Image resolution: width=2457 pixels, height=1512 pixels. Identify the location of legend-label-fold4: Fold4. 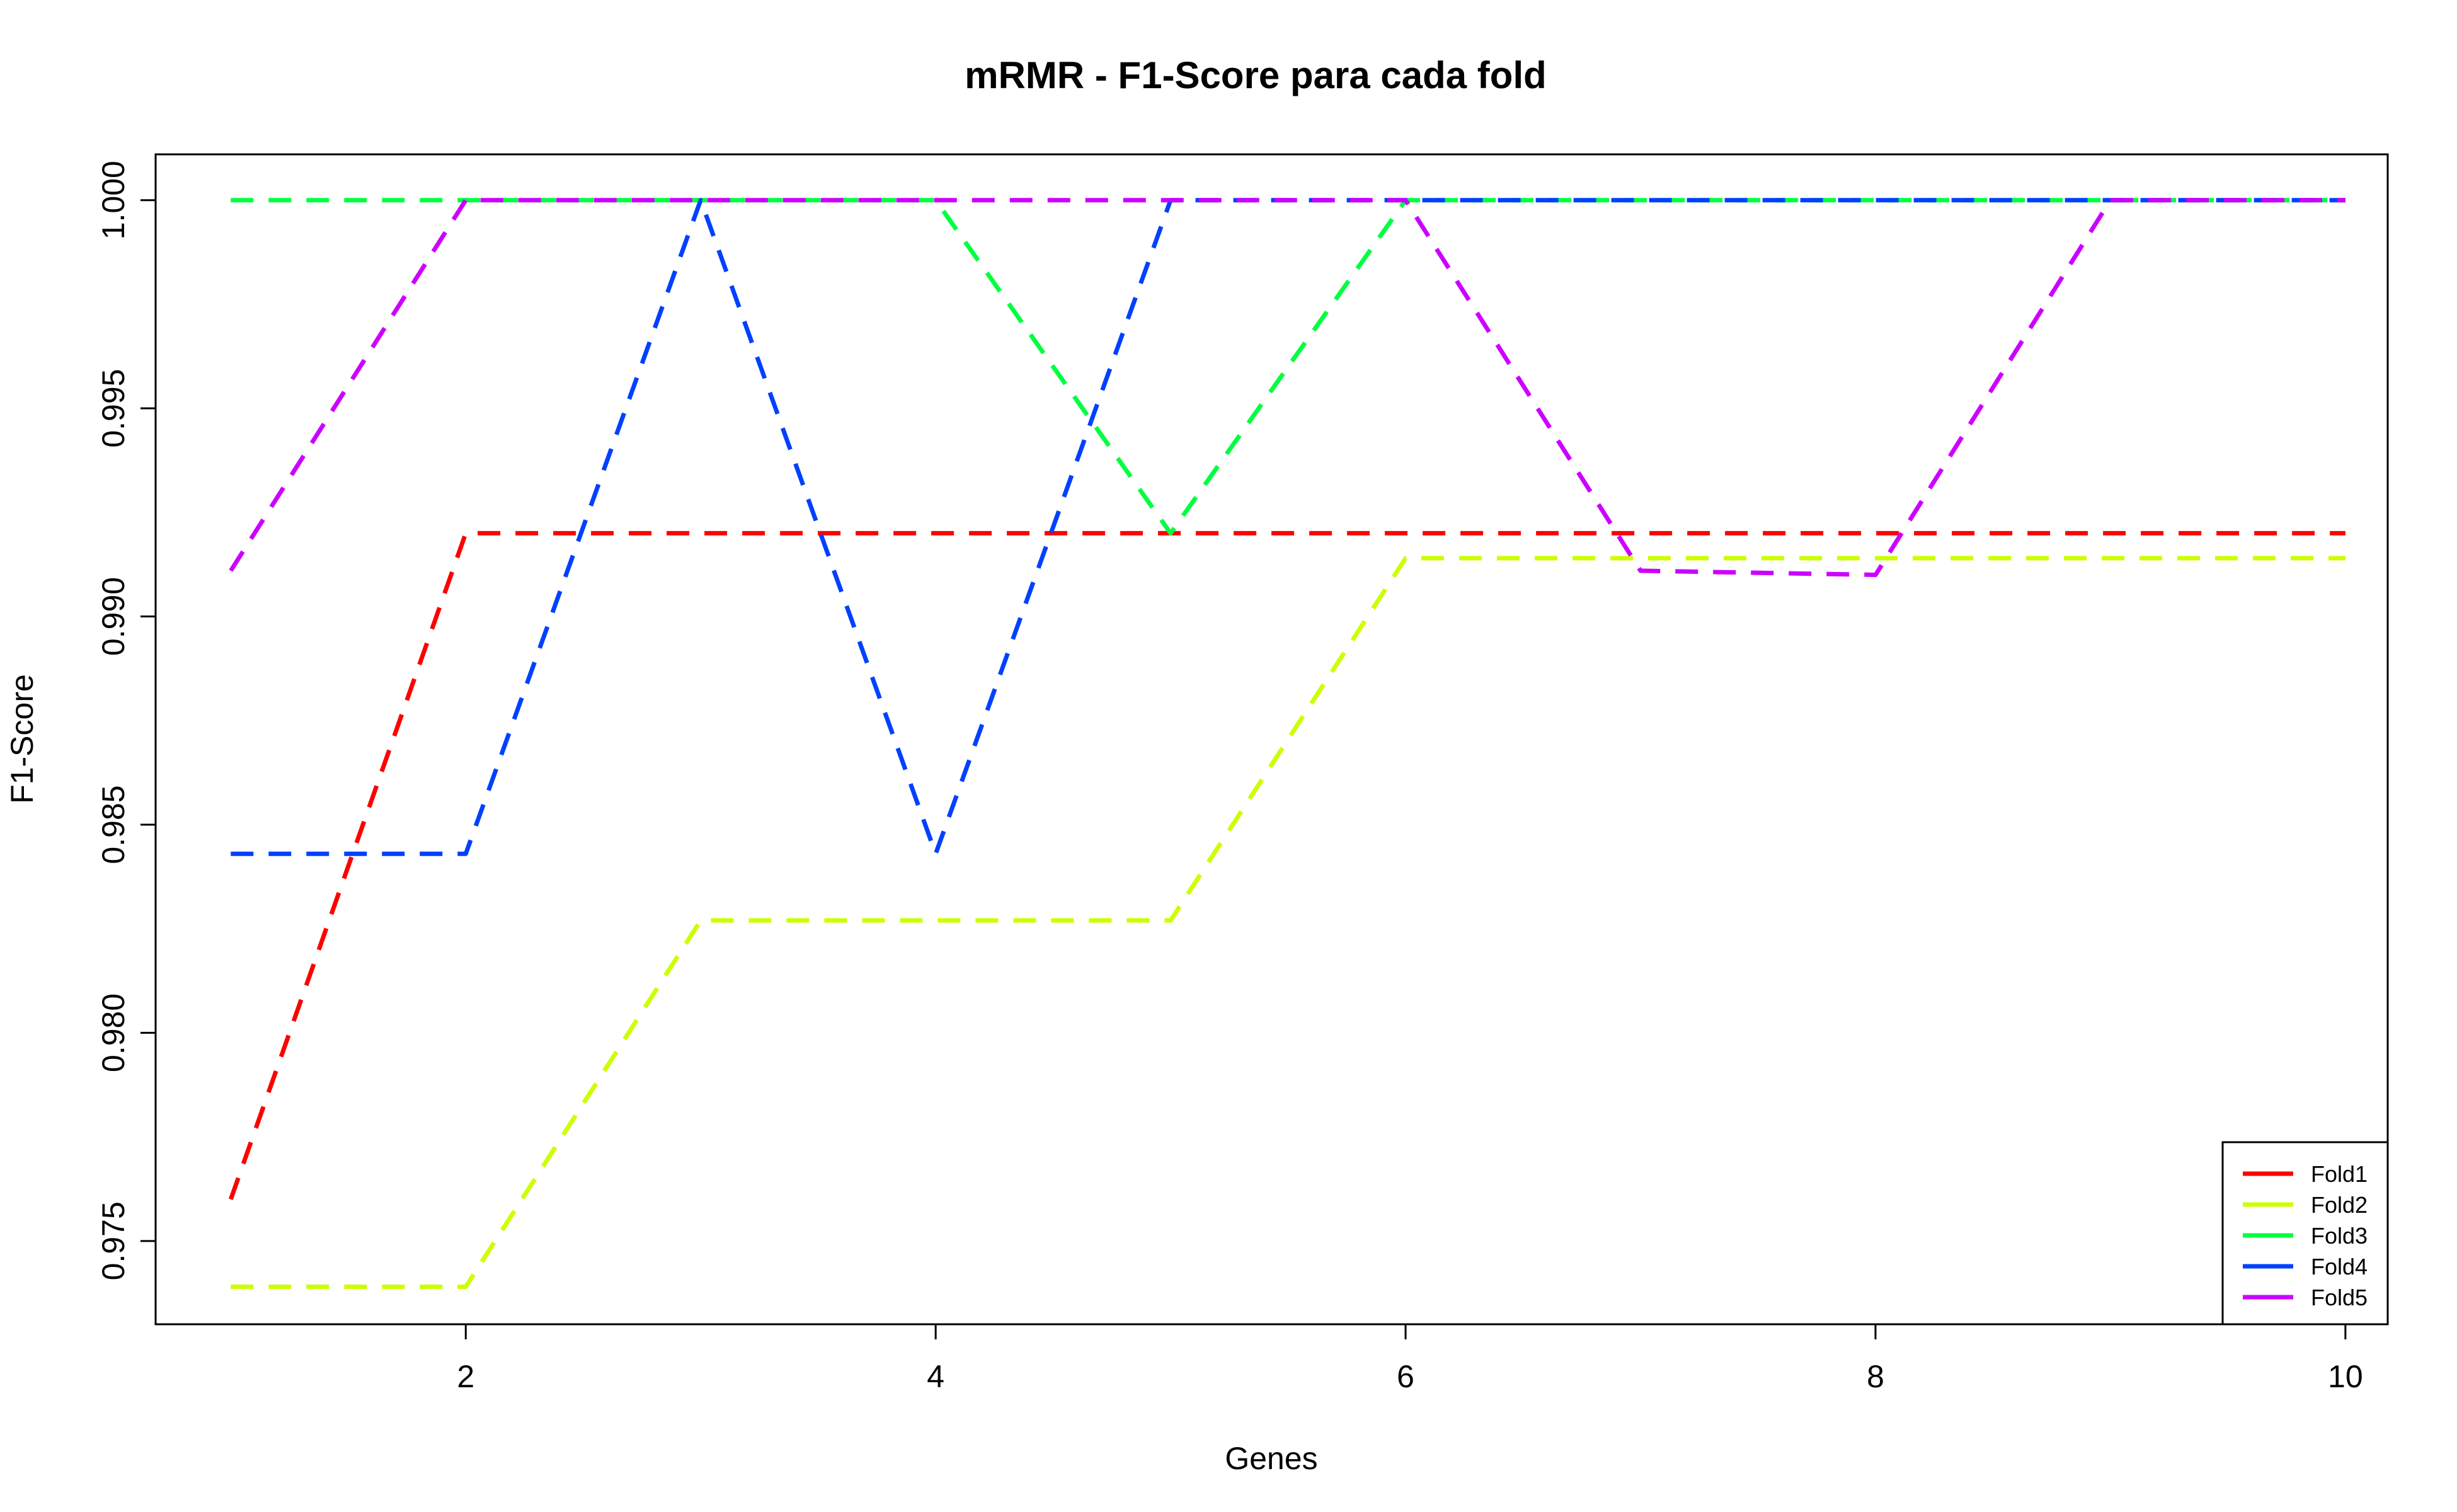
(2339, 1267).